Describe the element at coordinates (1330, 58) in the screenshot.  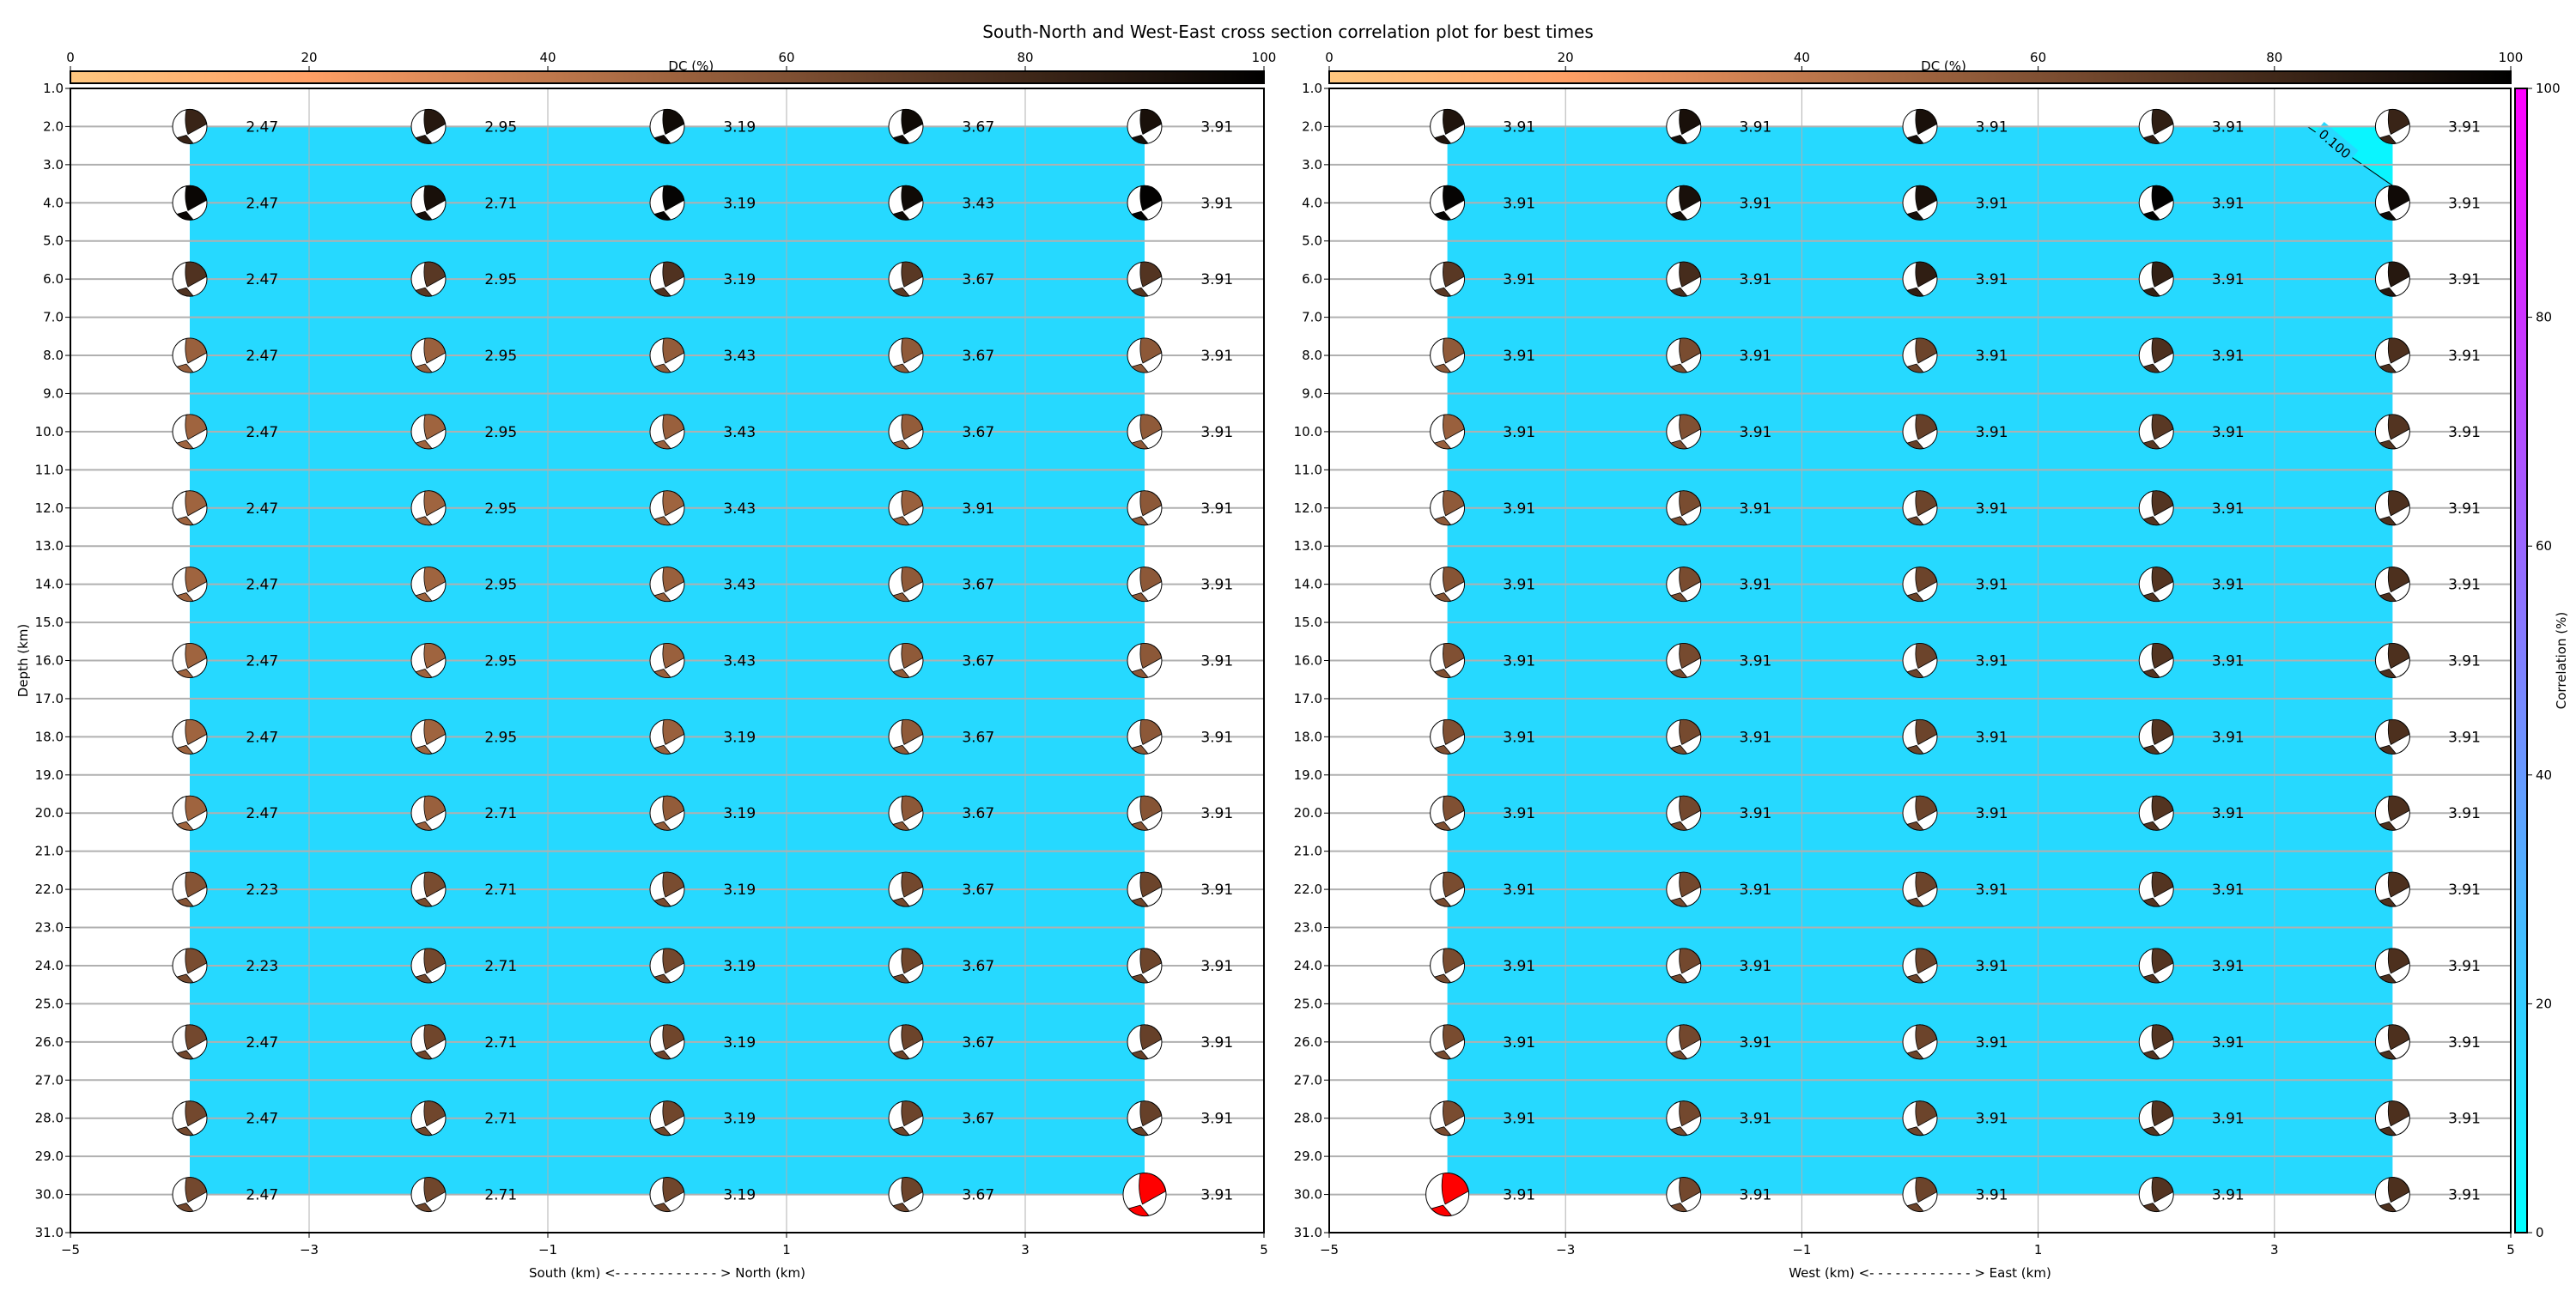
I see `dc-tick-label: 0` at that location.